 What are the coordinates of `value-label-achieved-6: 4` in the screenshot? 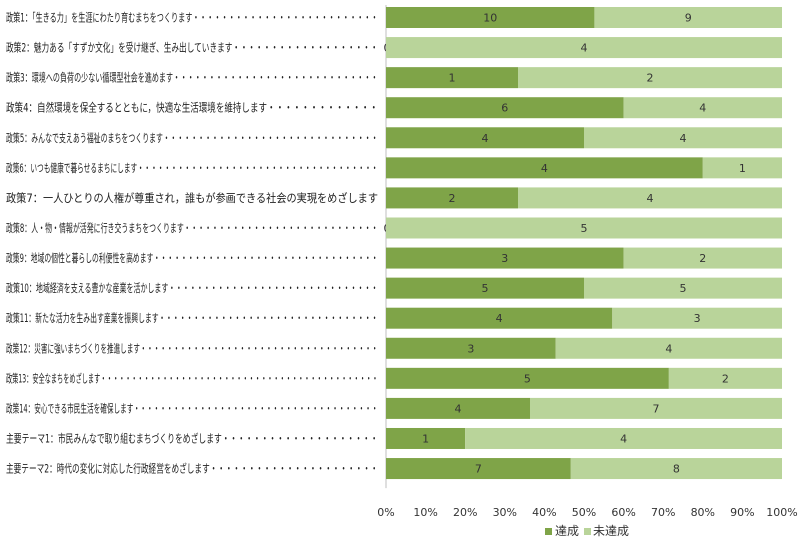 It's located at (544, 168).